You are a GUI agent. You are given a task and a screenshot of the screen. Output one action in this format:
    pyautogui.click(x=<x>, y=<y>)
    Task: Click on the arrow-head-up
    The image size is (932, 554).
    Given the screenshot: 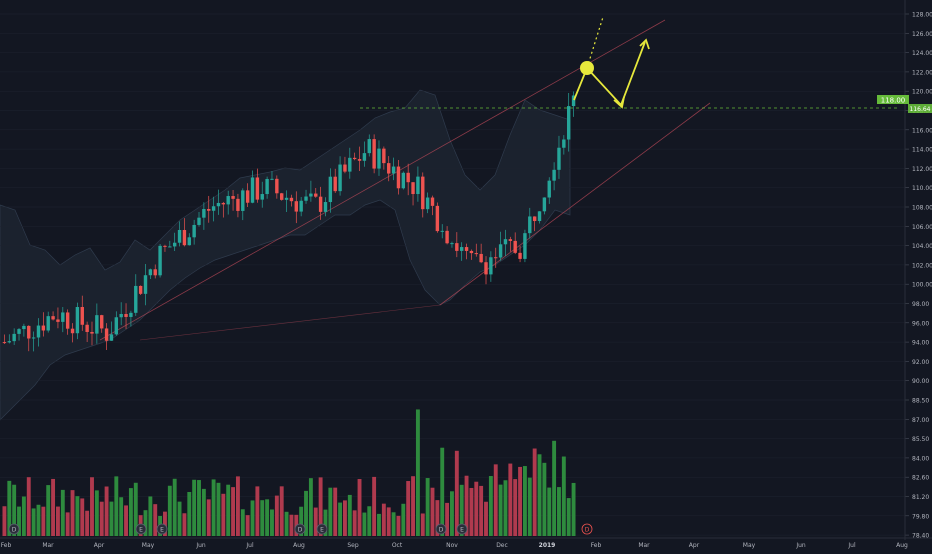 What is the action you would take?
    pyautogui.click(x=644, y=44)
    